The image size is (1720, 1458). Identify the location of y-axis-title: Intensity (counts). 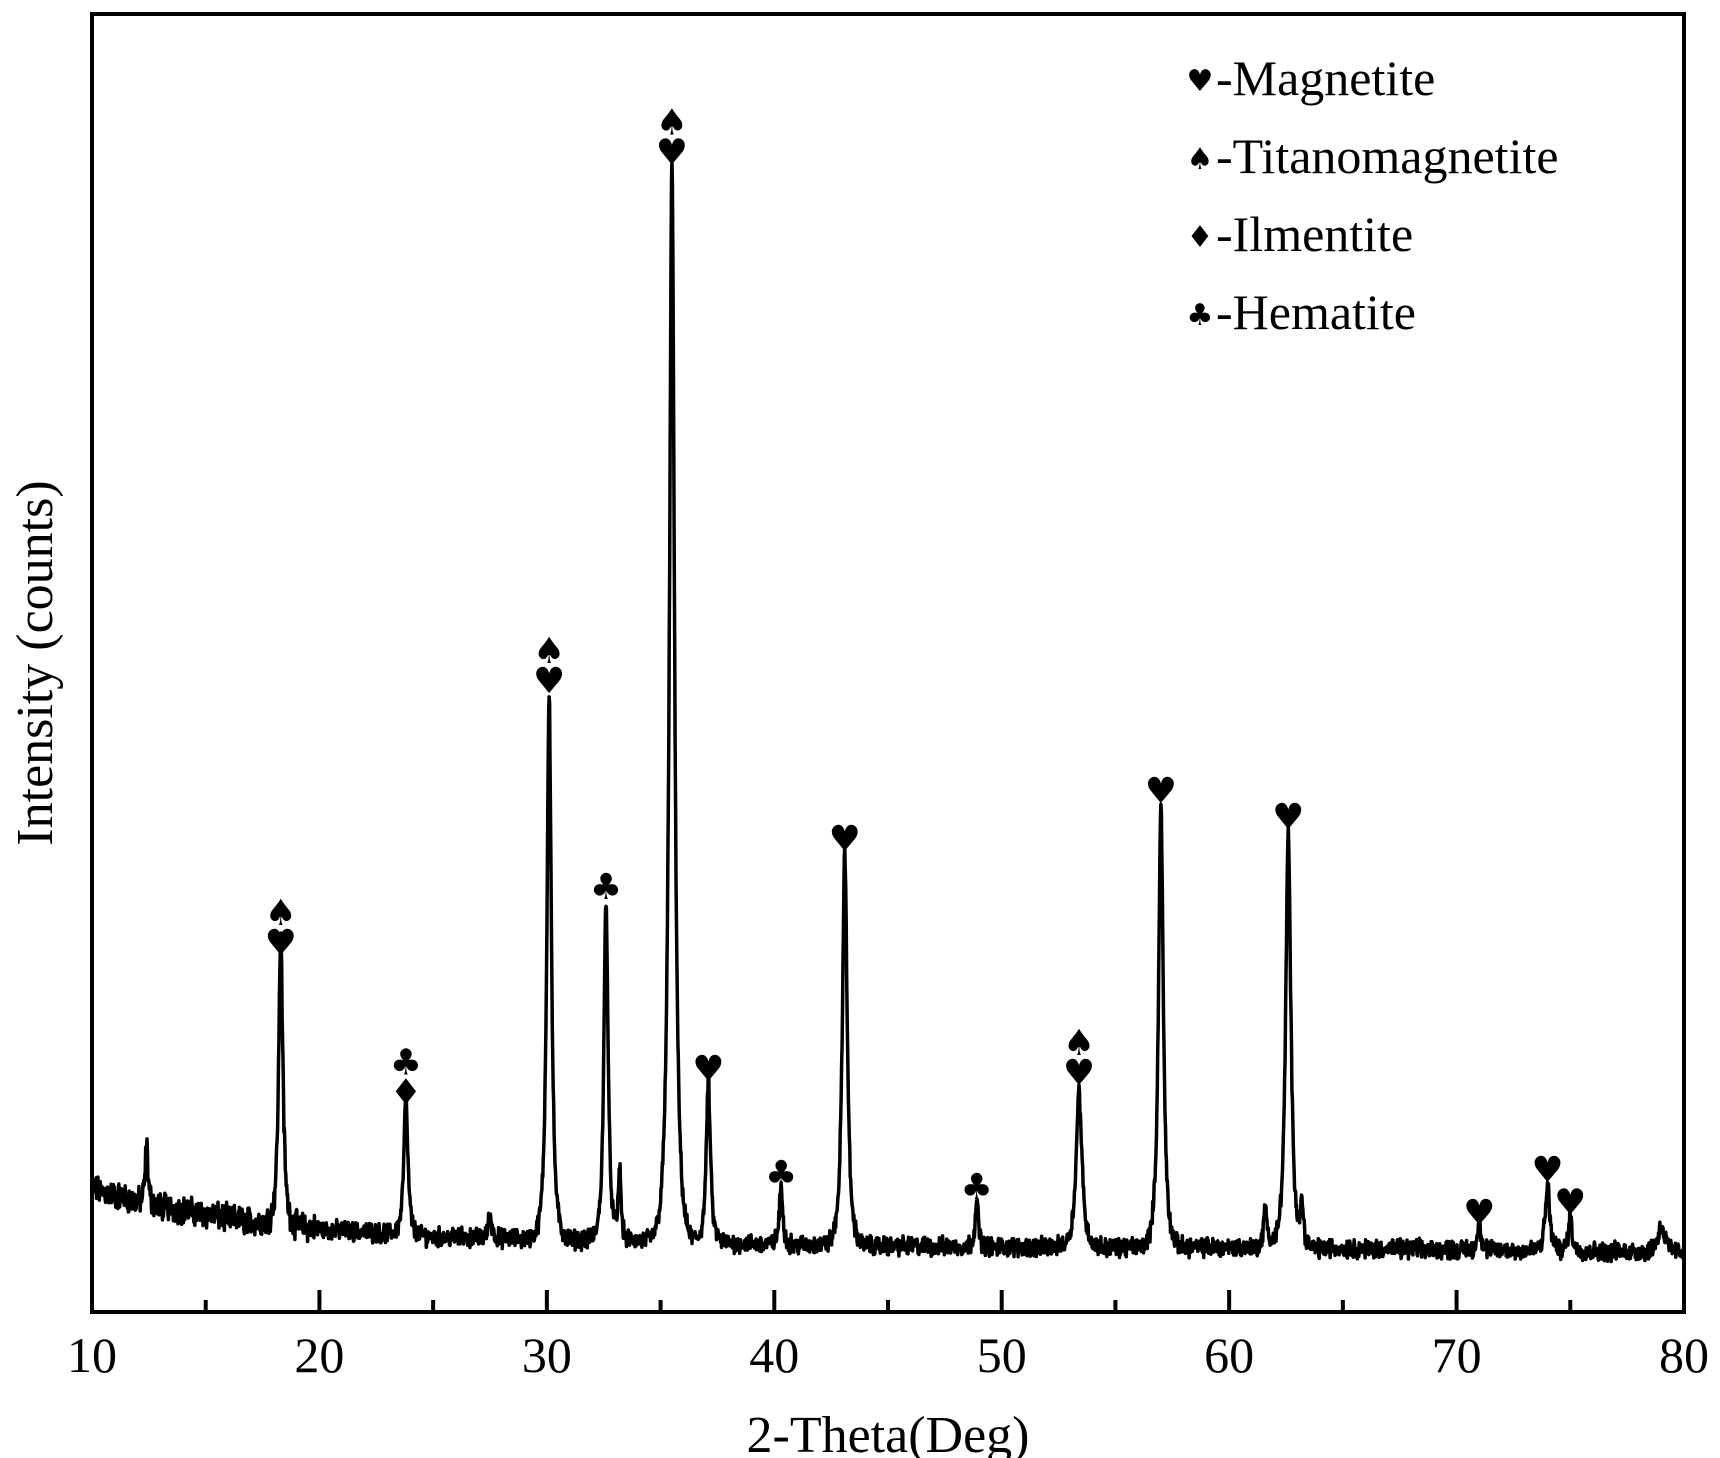
(35, 662).